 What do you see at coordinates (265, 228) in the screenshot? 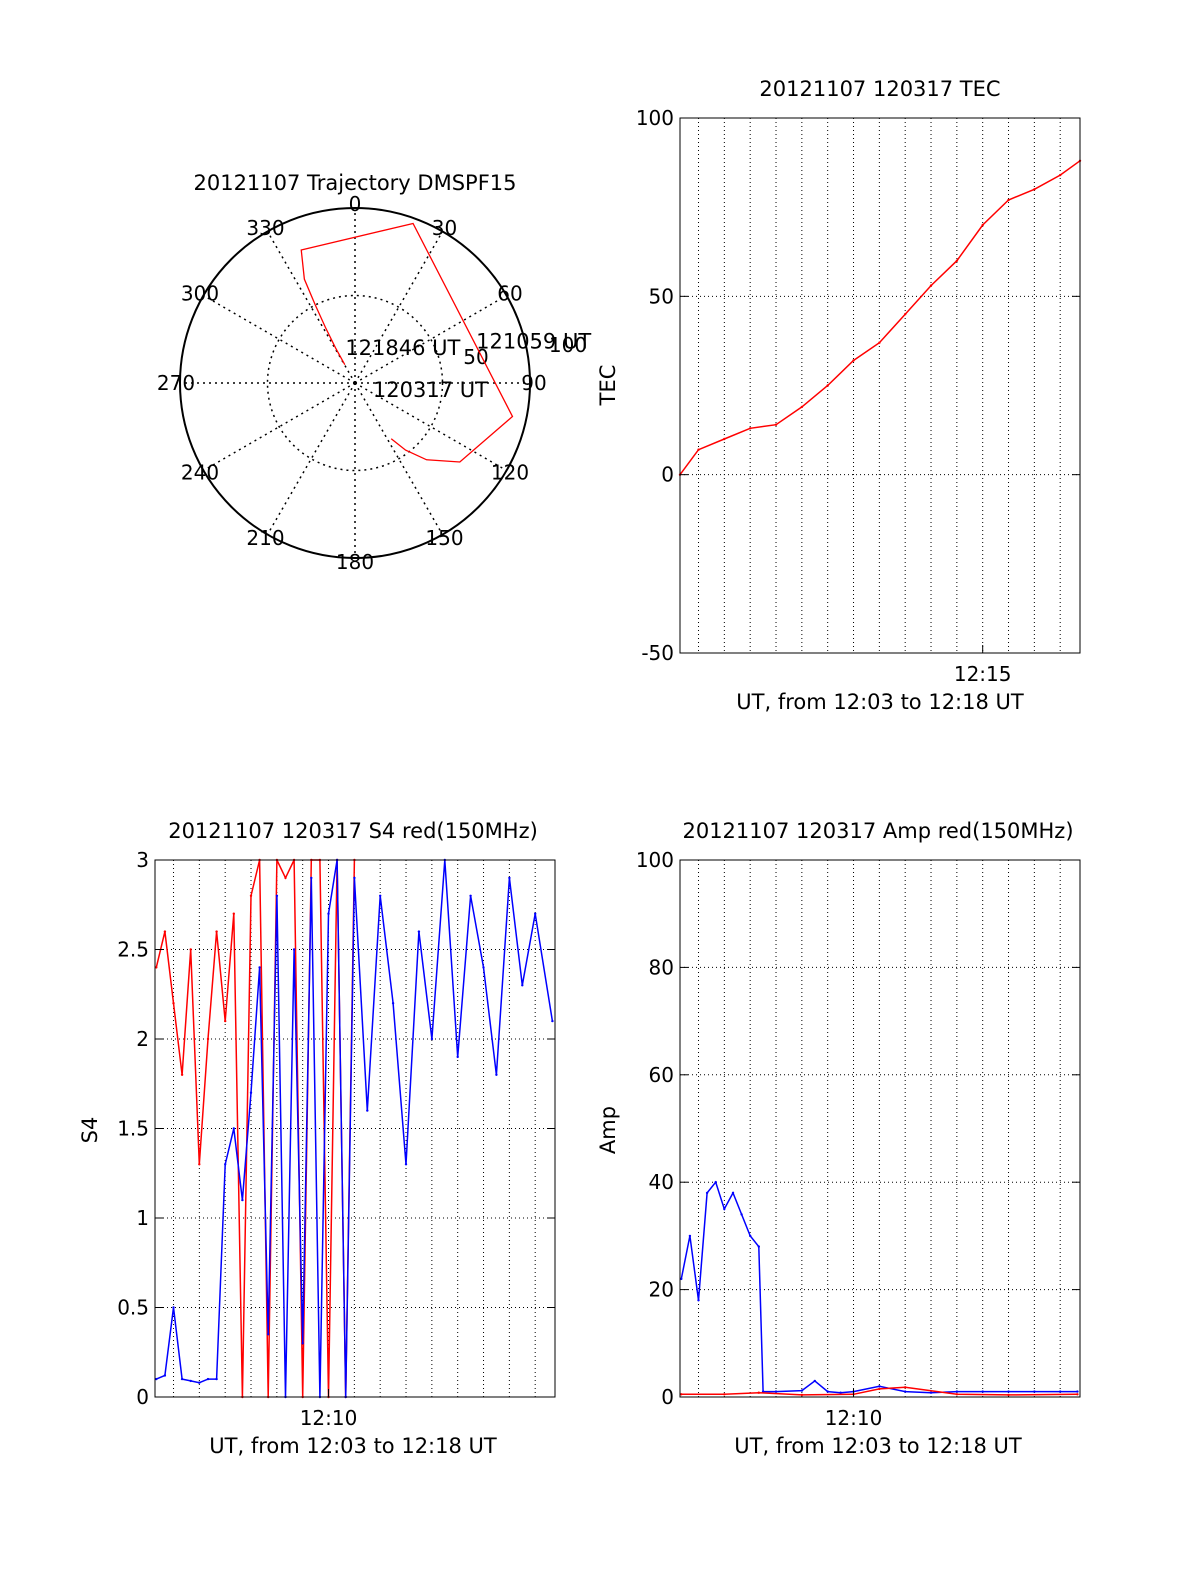
I see `polar-angle-label: 330` at bounding box center [265, 228].